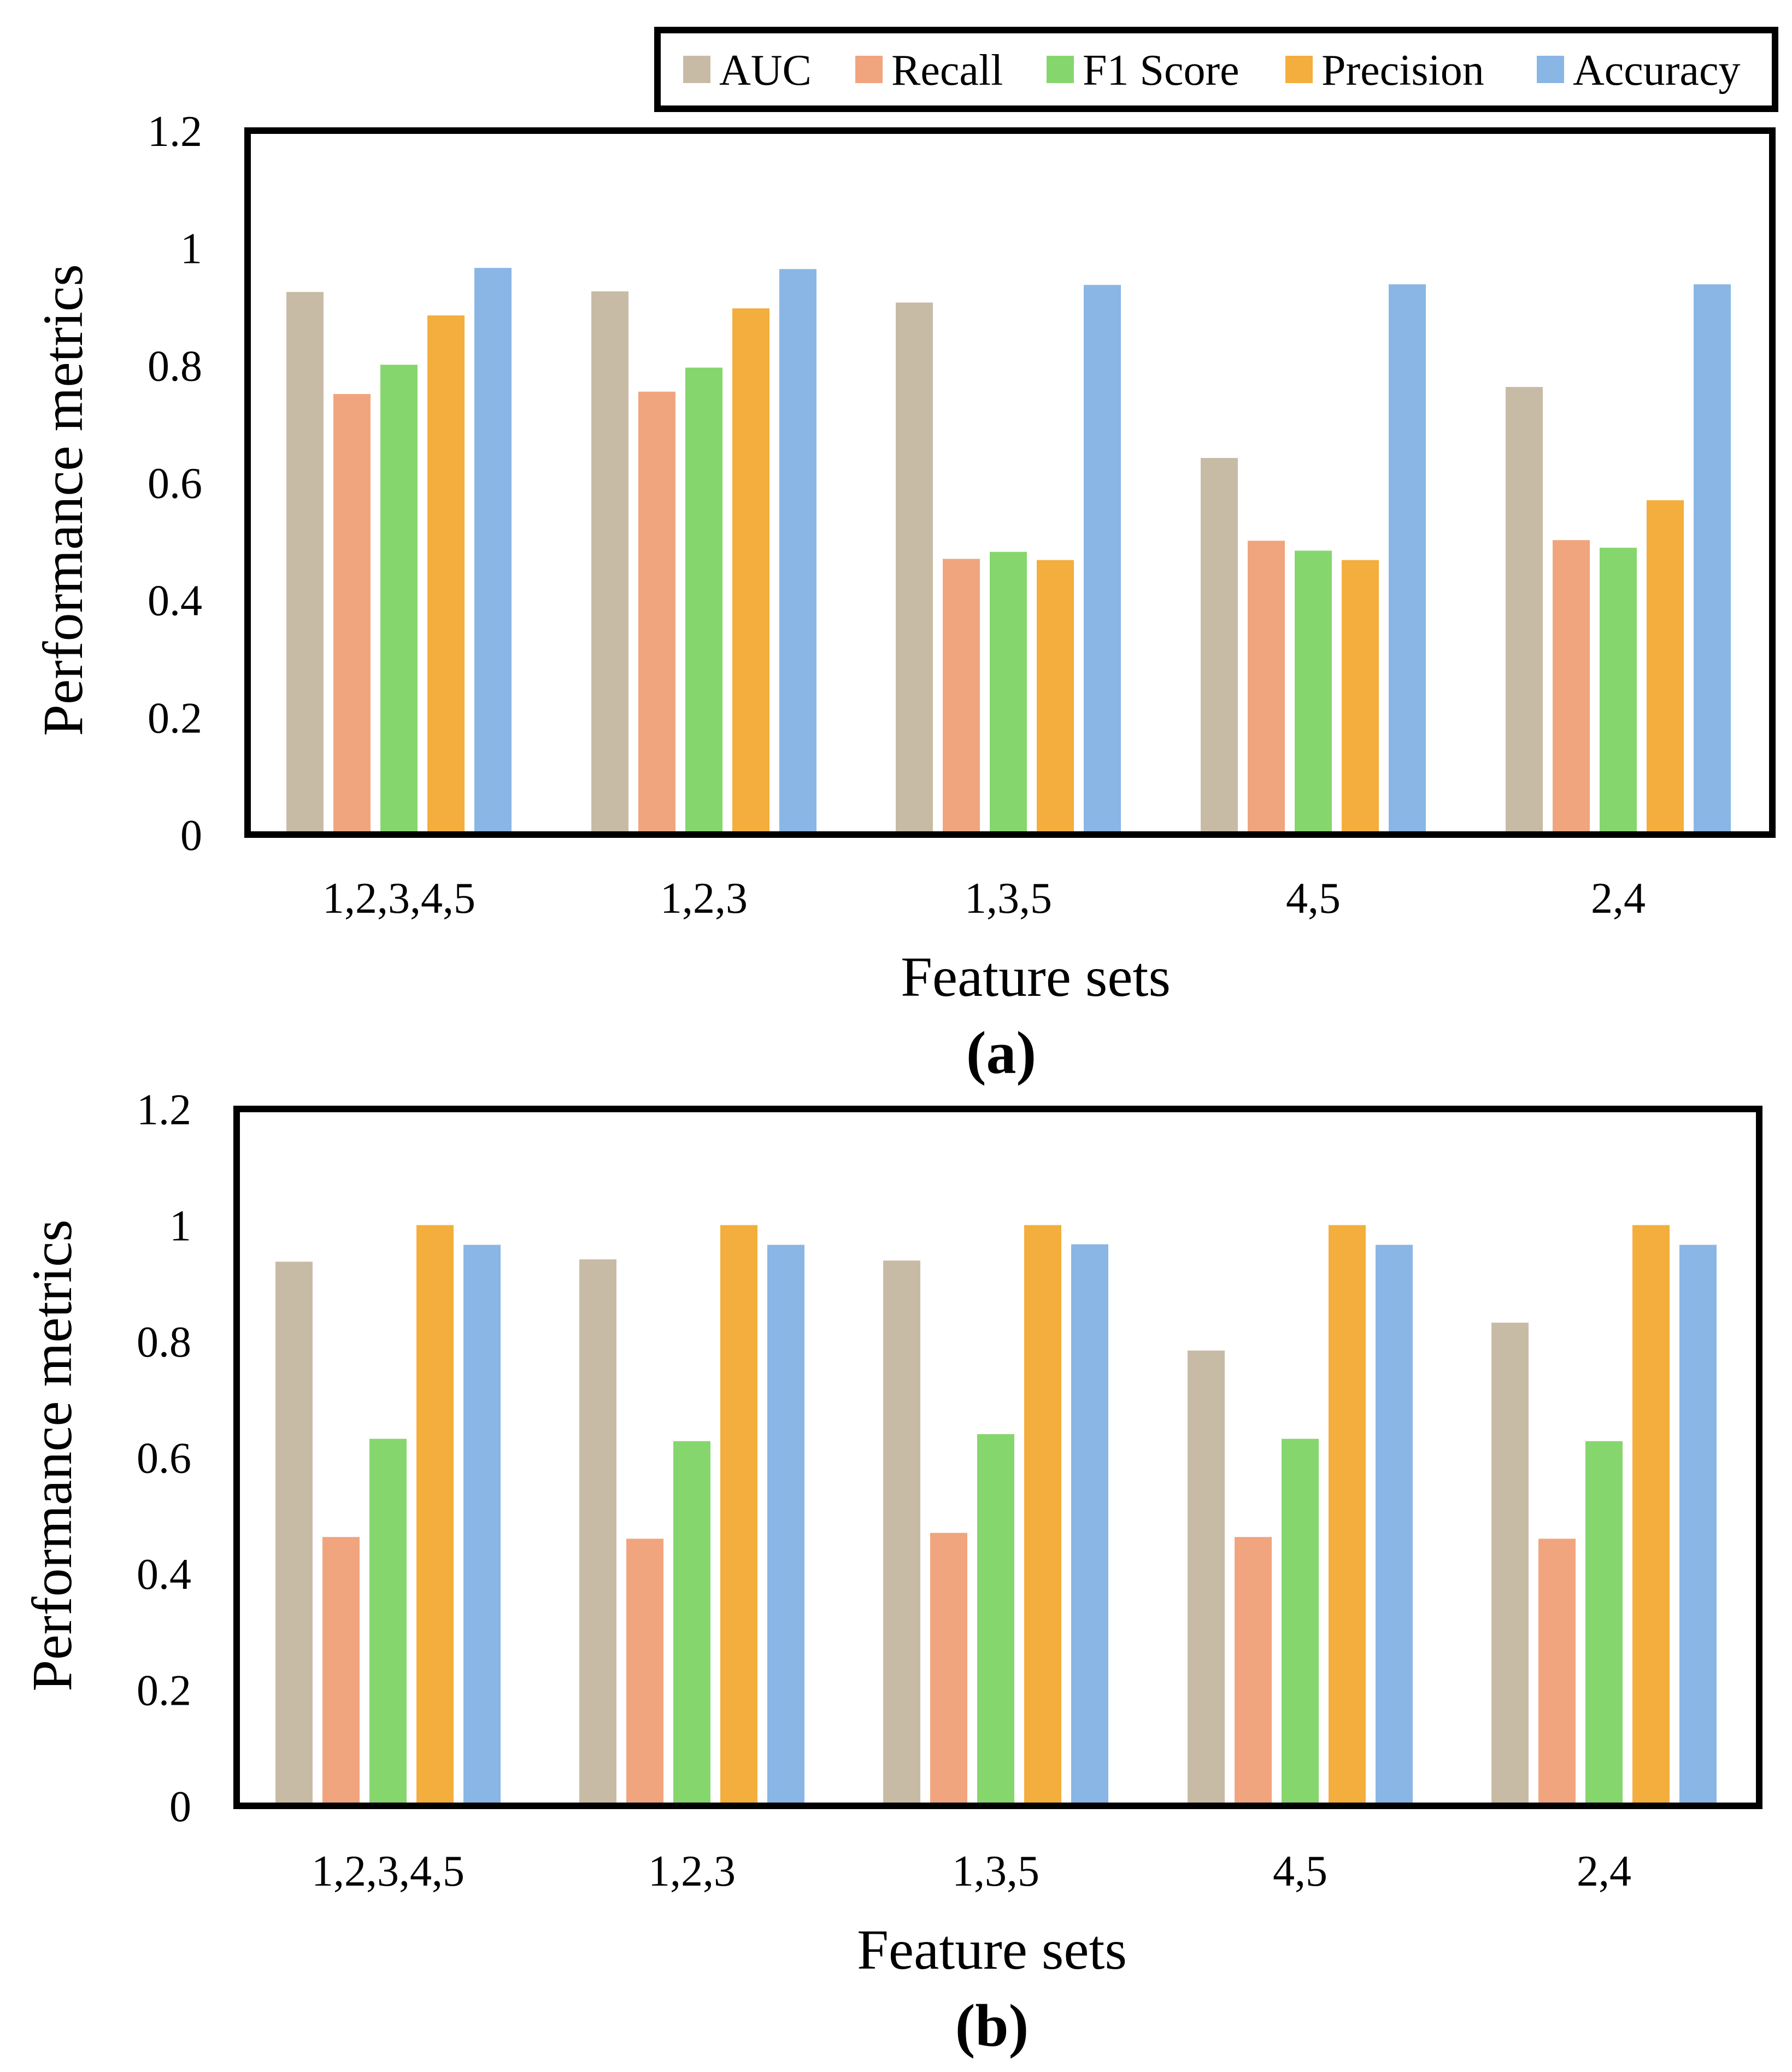 The height and width of the screenshot is (2072, 1792). What do you see at coordinates (1604, 1871) in the screenshot?
I see `x-tick-label-b: 2,4` at bounding box center [1604, 1871].